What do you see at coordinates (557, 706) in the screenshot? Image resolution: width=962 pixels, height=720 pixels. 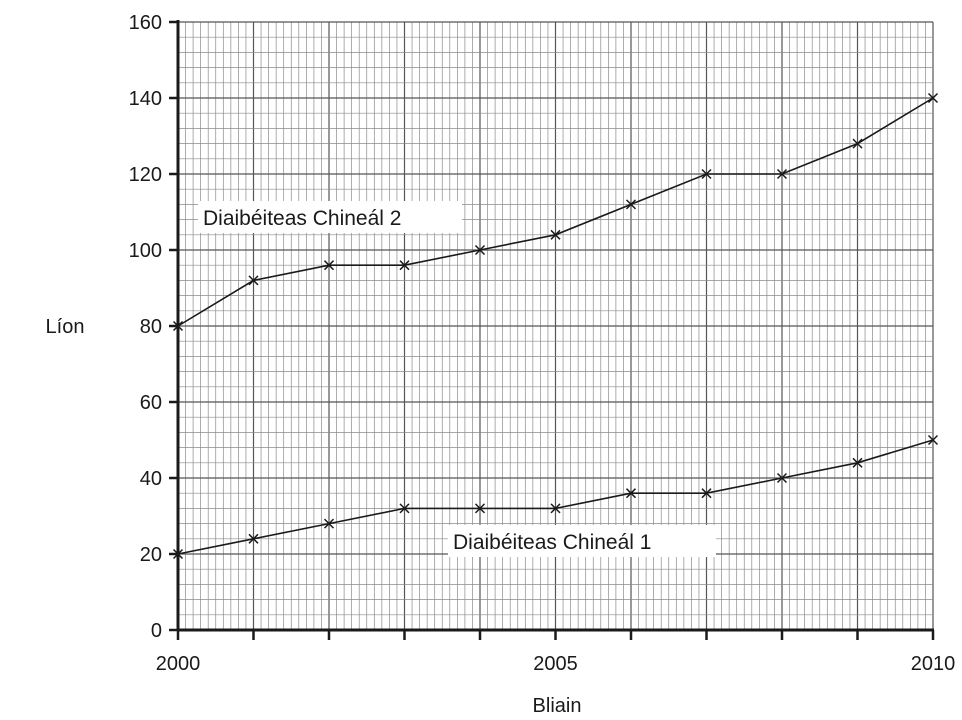 I see `x-axis-label: Bliain` at bounding box center [557, 706].